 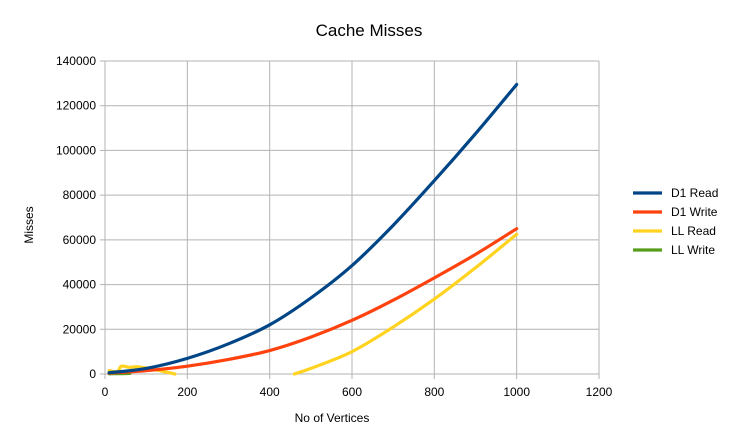 What do you see at coordinates (434, 392) in the screenshot?
I see `x-tick-label: 800` at bounding box center [434, 392].